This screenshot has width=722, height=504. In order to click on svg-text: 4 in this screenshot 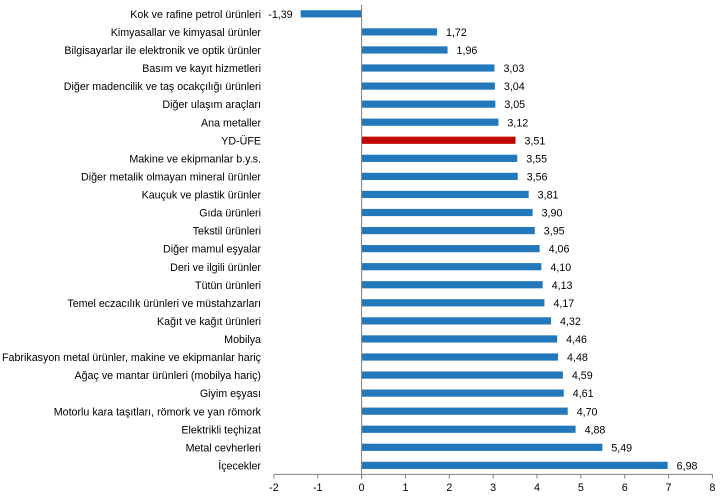, I will do `click(537, 488)`.